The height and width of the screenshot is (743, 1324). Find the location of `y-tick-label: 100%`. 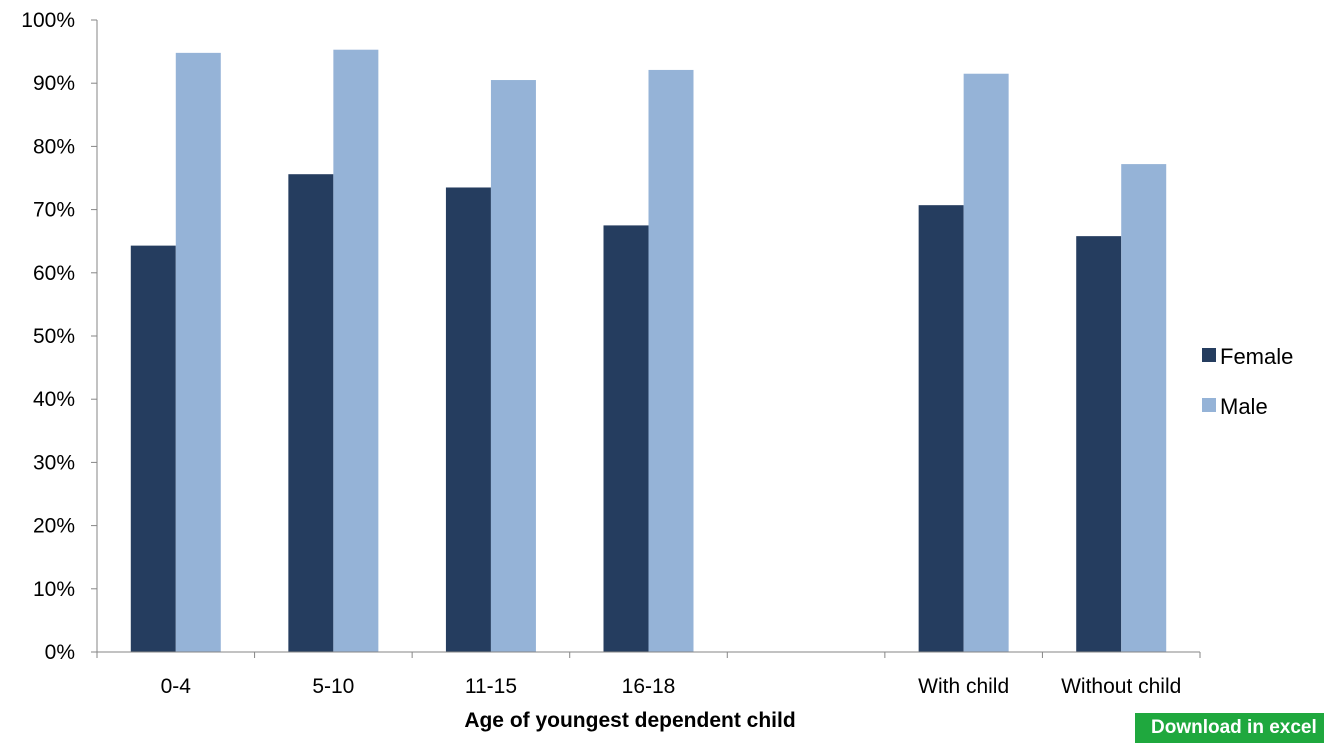

y-tick-label: 100% is located at coordinates (48, 20).